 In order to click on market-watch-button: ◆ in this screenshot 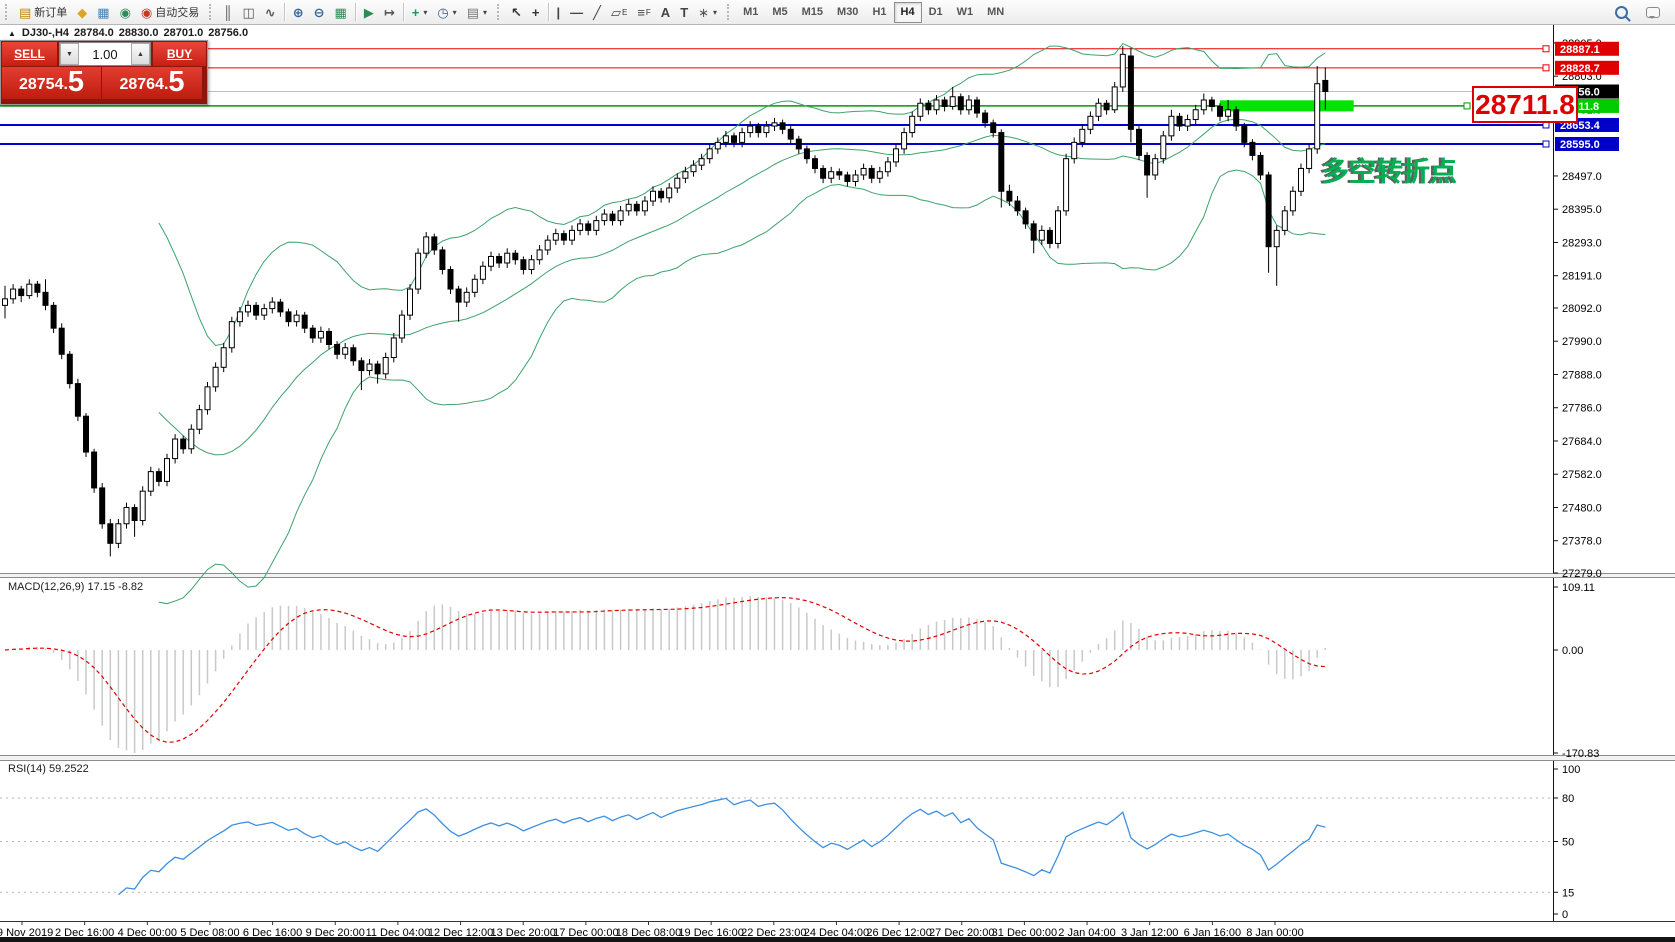, I will do `click(82, 12)`.